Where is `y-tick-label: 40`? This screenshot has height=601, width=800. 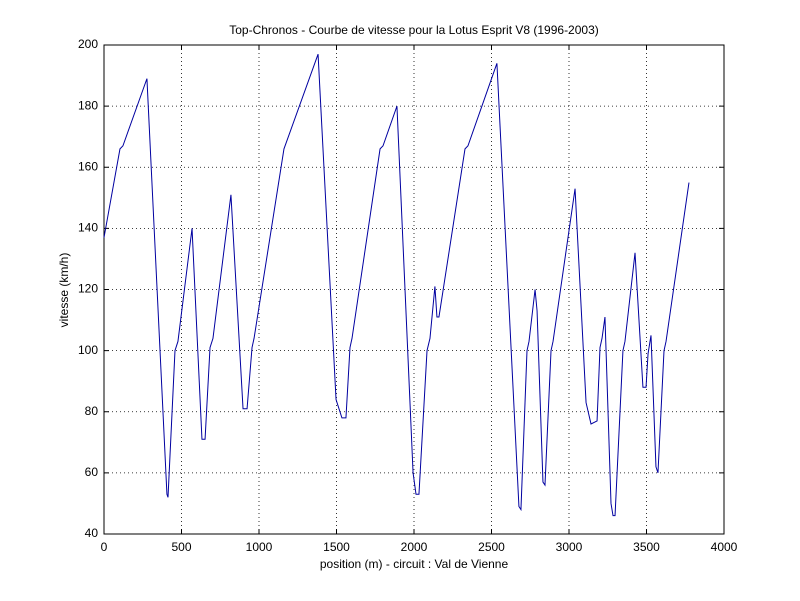
y-tick-label: 40 is located at coordinates (92, 533).